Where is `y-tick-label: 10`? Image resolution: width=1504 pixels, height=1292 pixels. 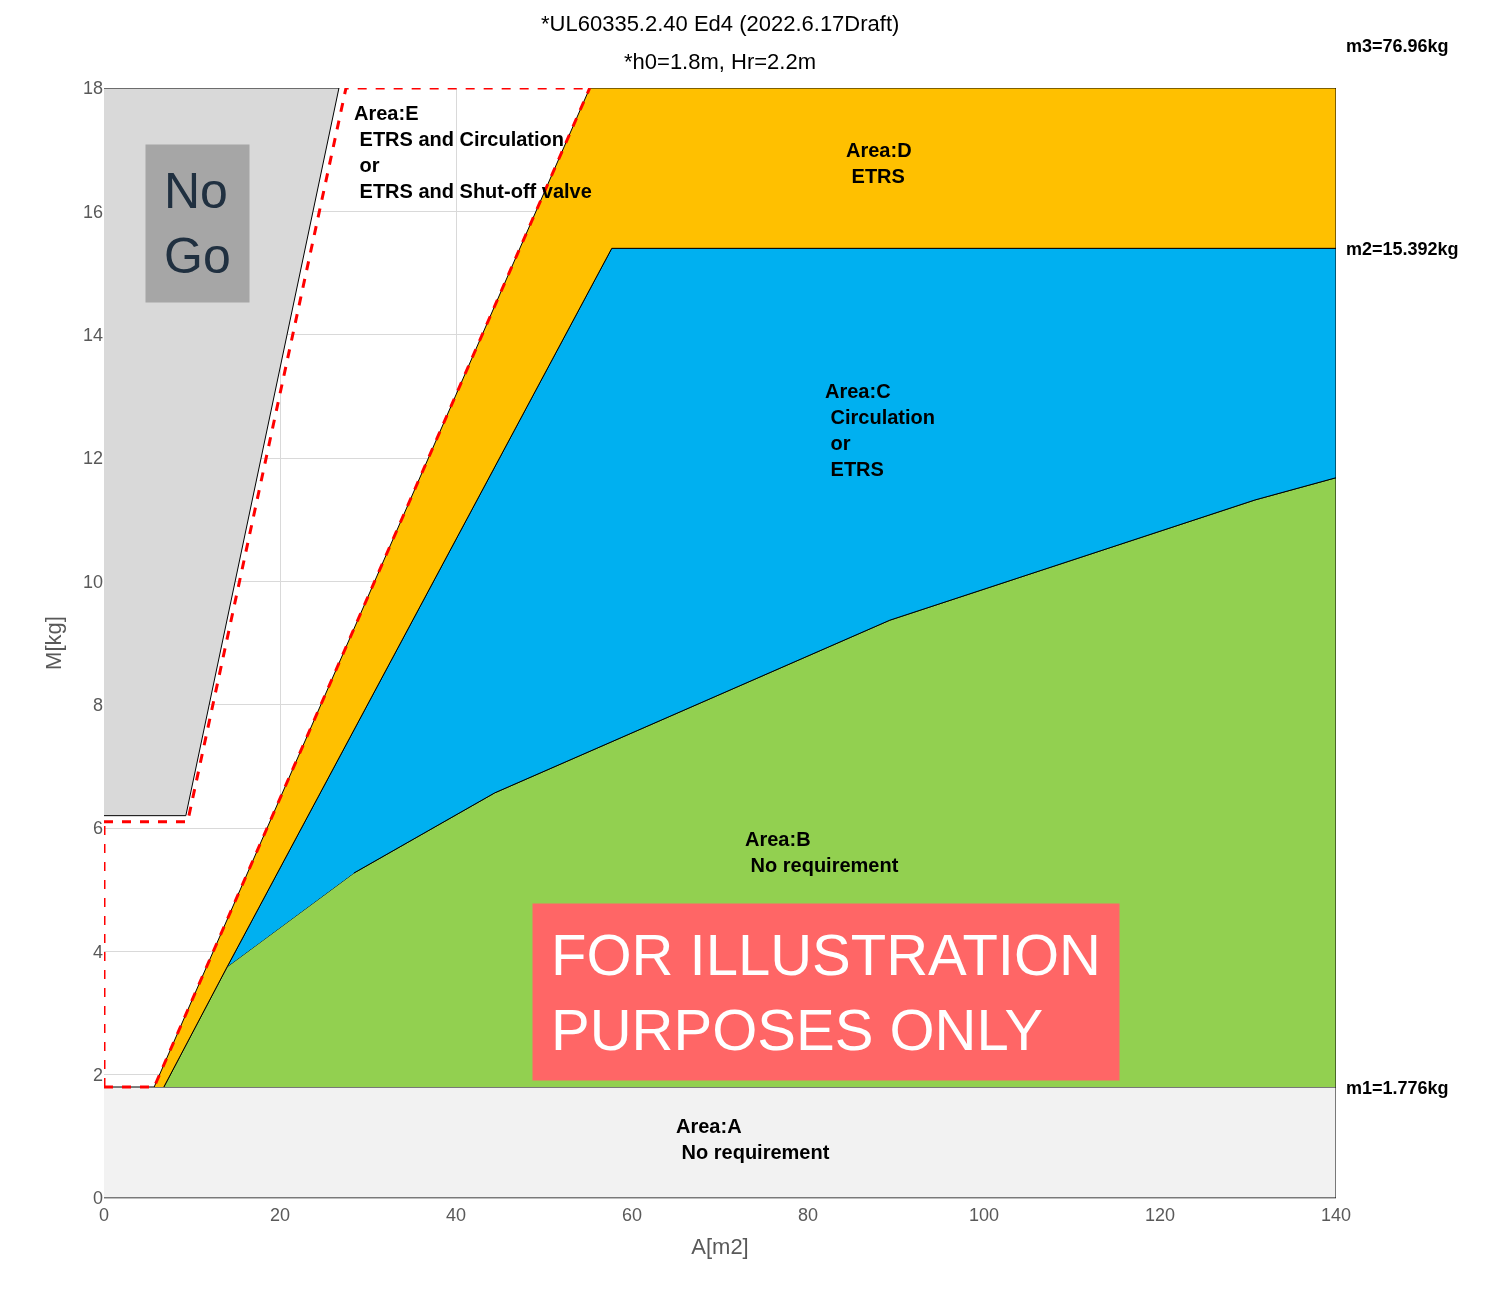
y-tick-label: 10 is located at coordinates (92, 581).